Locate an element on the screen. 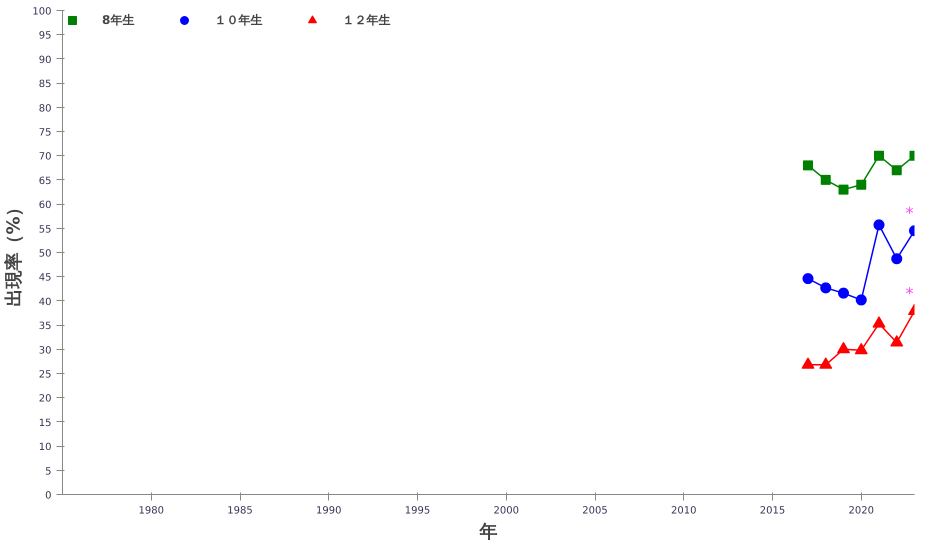 The width and height of the screenshot is (944, 555). x-axis-title: 年 is located at coordinates (488, 532).